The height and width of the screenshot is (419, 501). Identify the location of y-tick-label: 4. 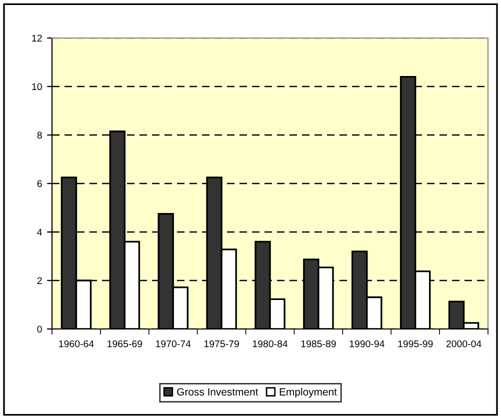
(39, 232).